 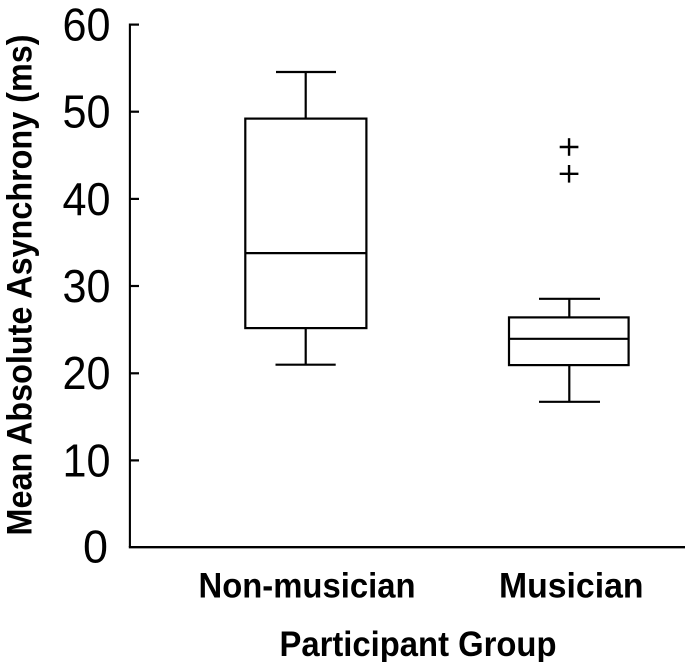 I want to click on svg-text: 0, so click(x=95, y=547).